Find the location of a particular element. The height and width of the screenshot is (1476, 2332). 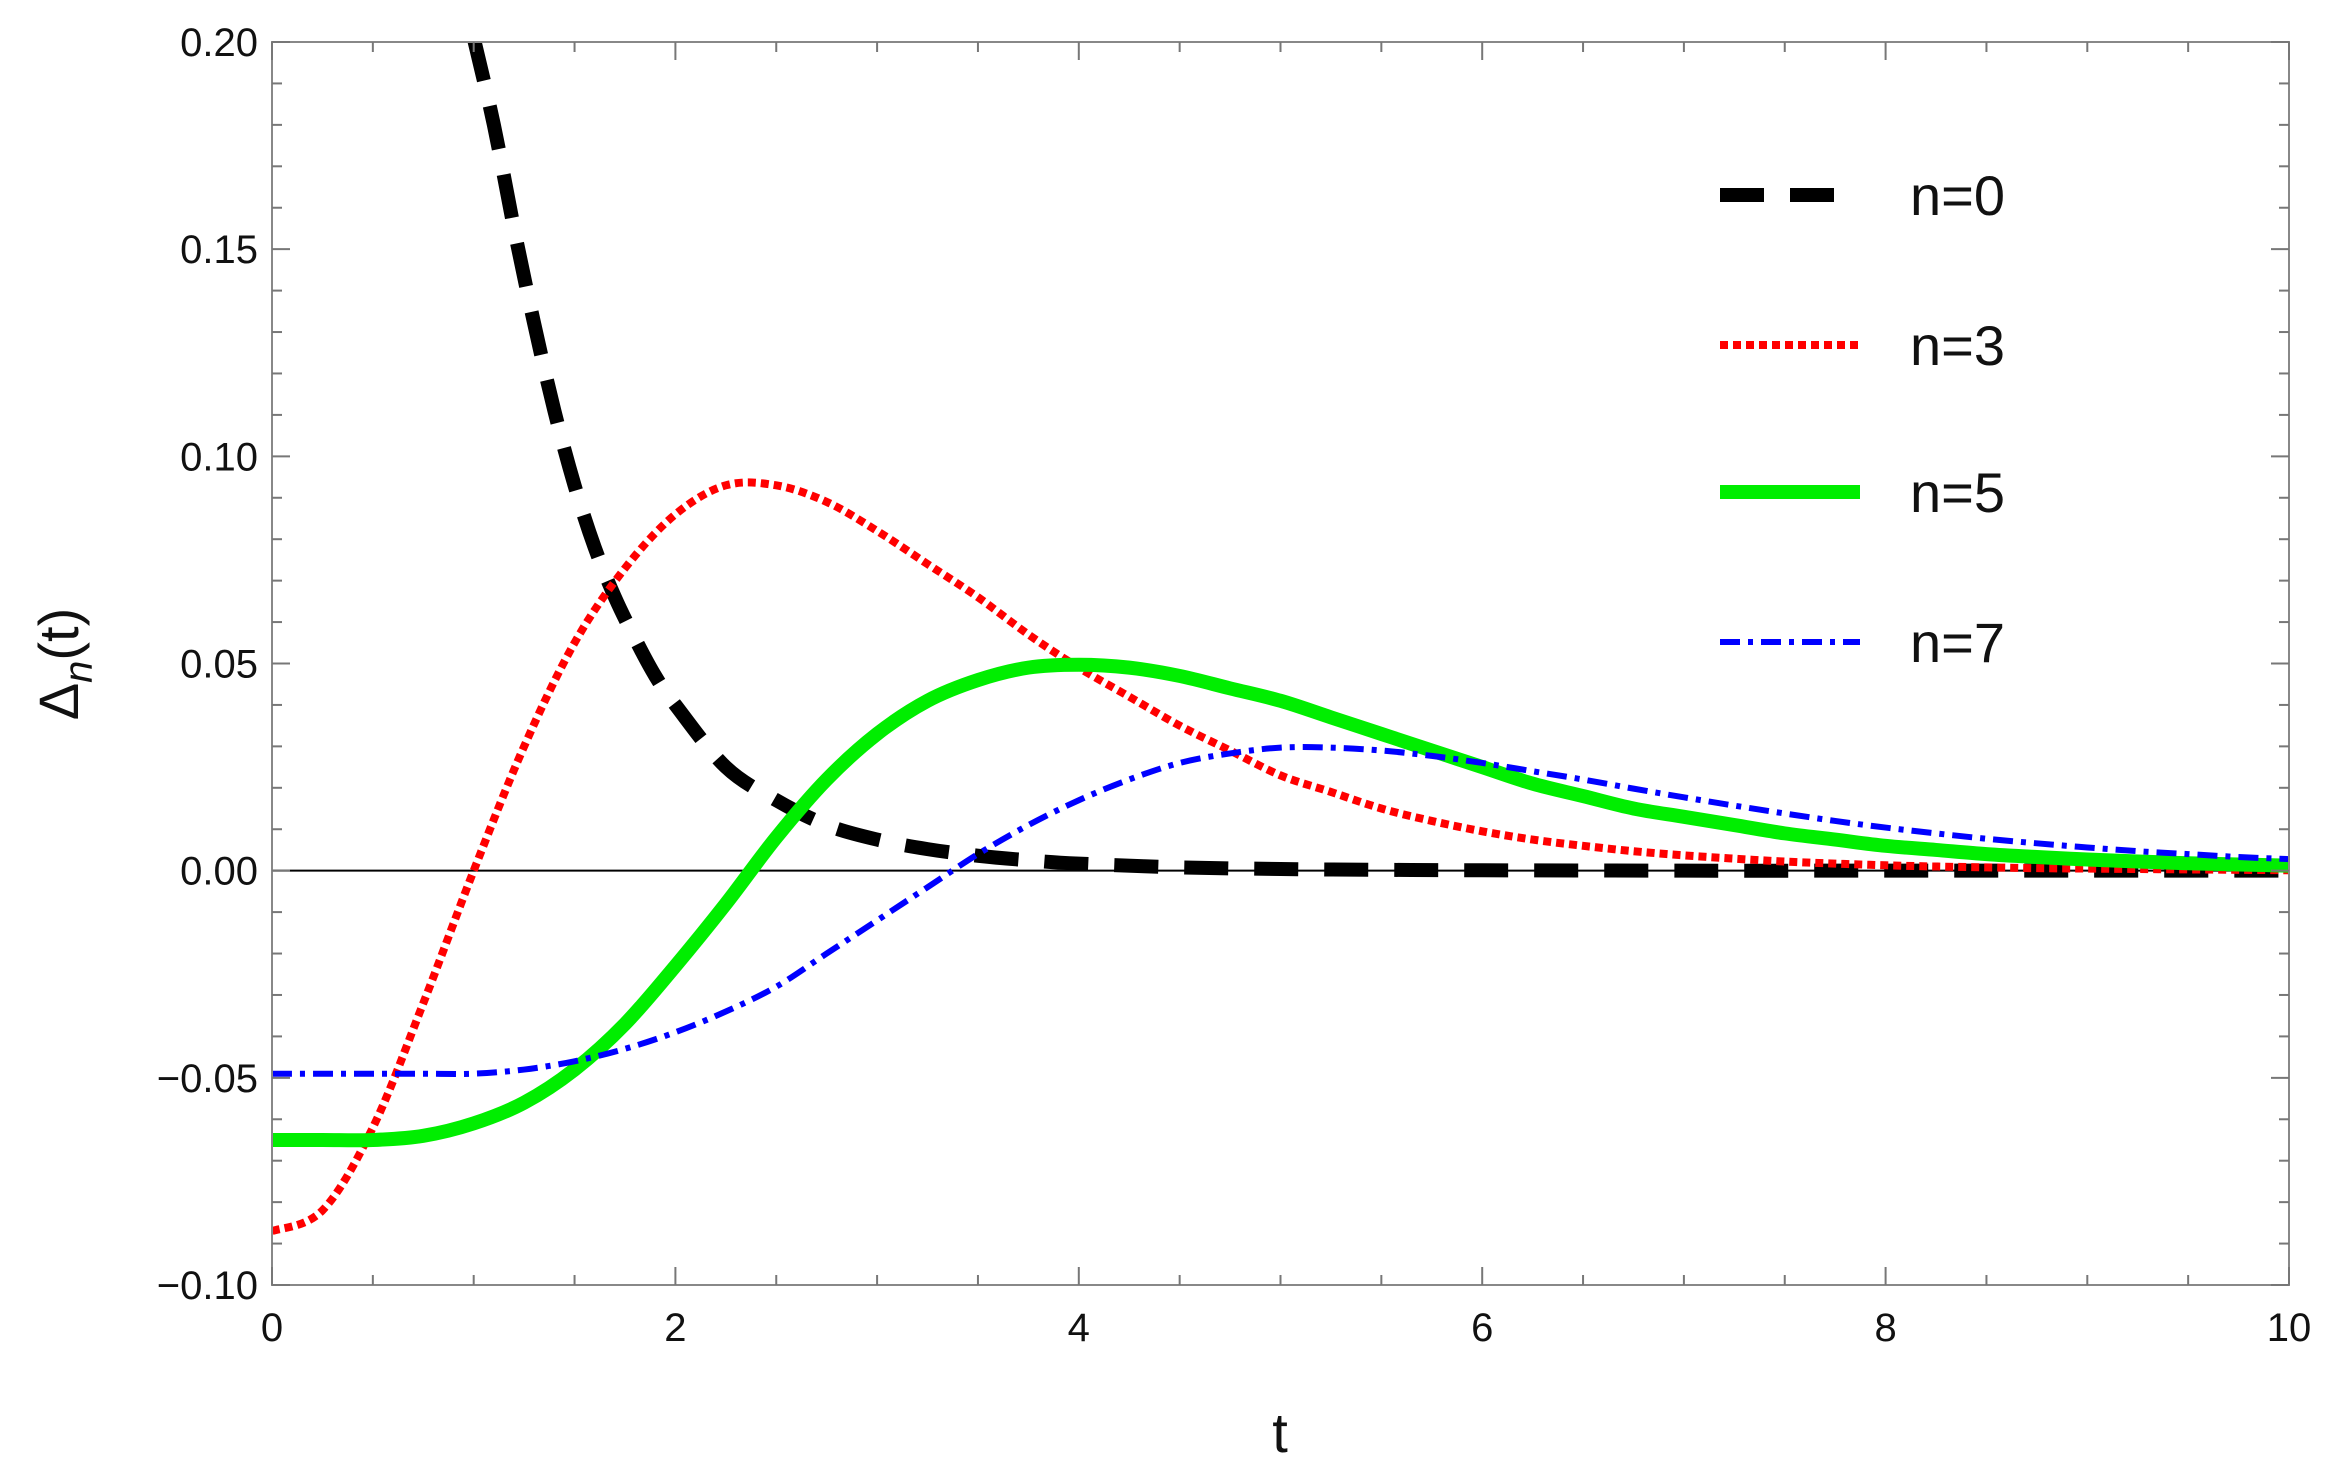

y-tick-label: 0.20 is located at coordinates (219, 43).